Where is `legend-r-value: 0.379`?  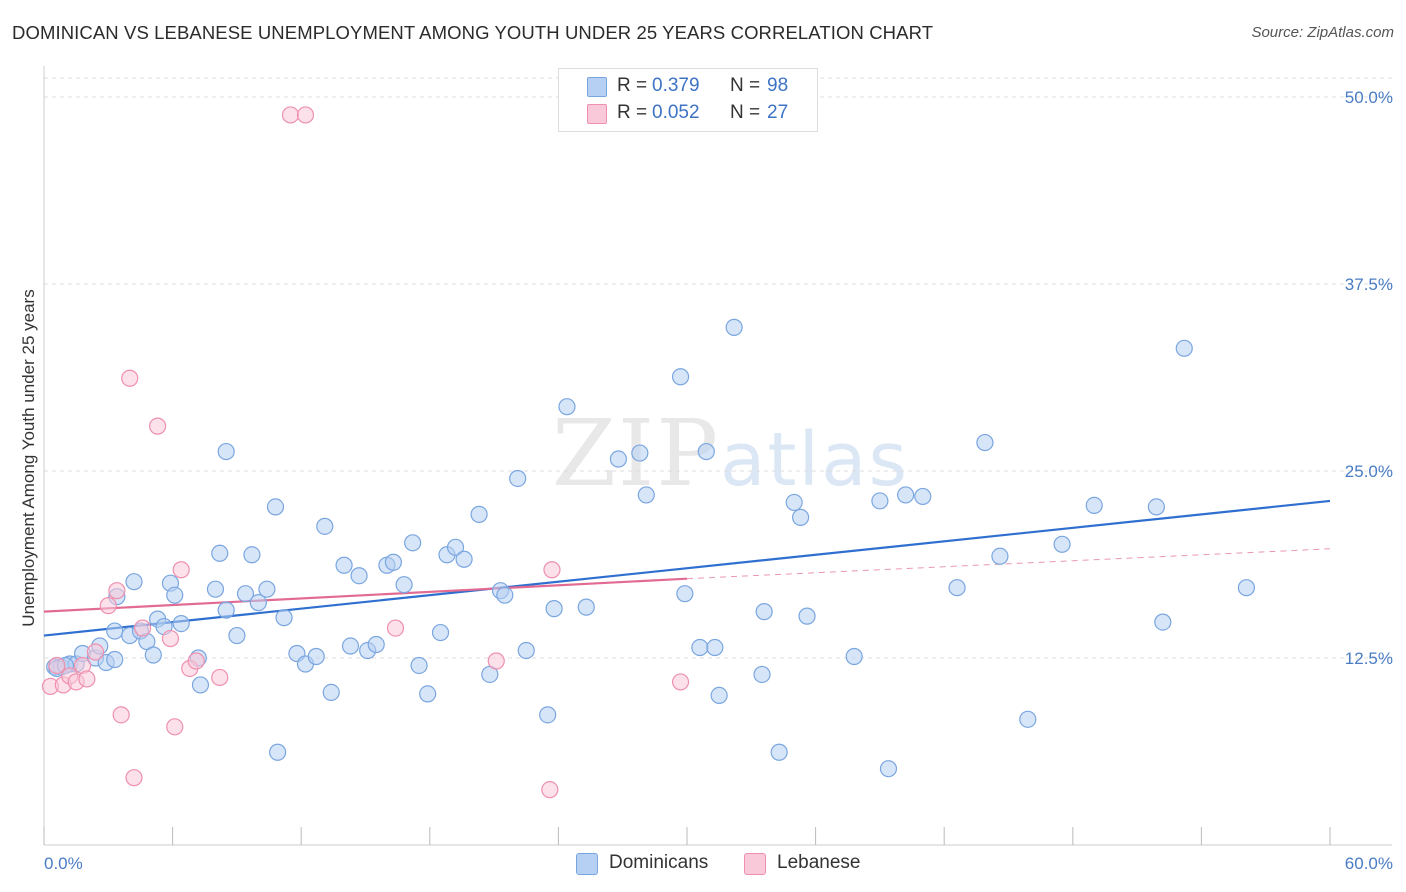 legend-r-value: 0.379 is located at coordinates (676, 85).